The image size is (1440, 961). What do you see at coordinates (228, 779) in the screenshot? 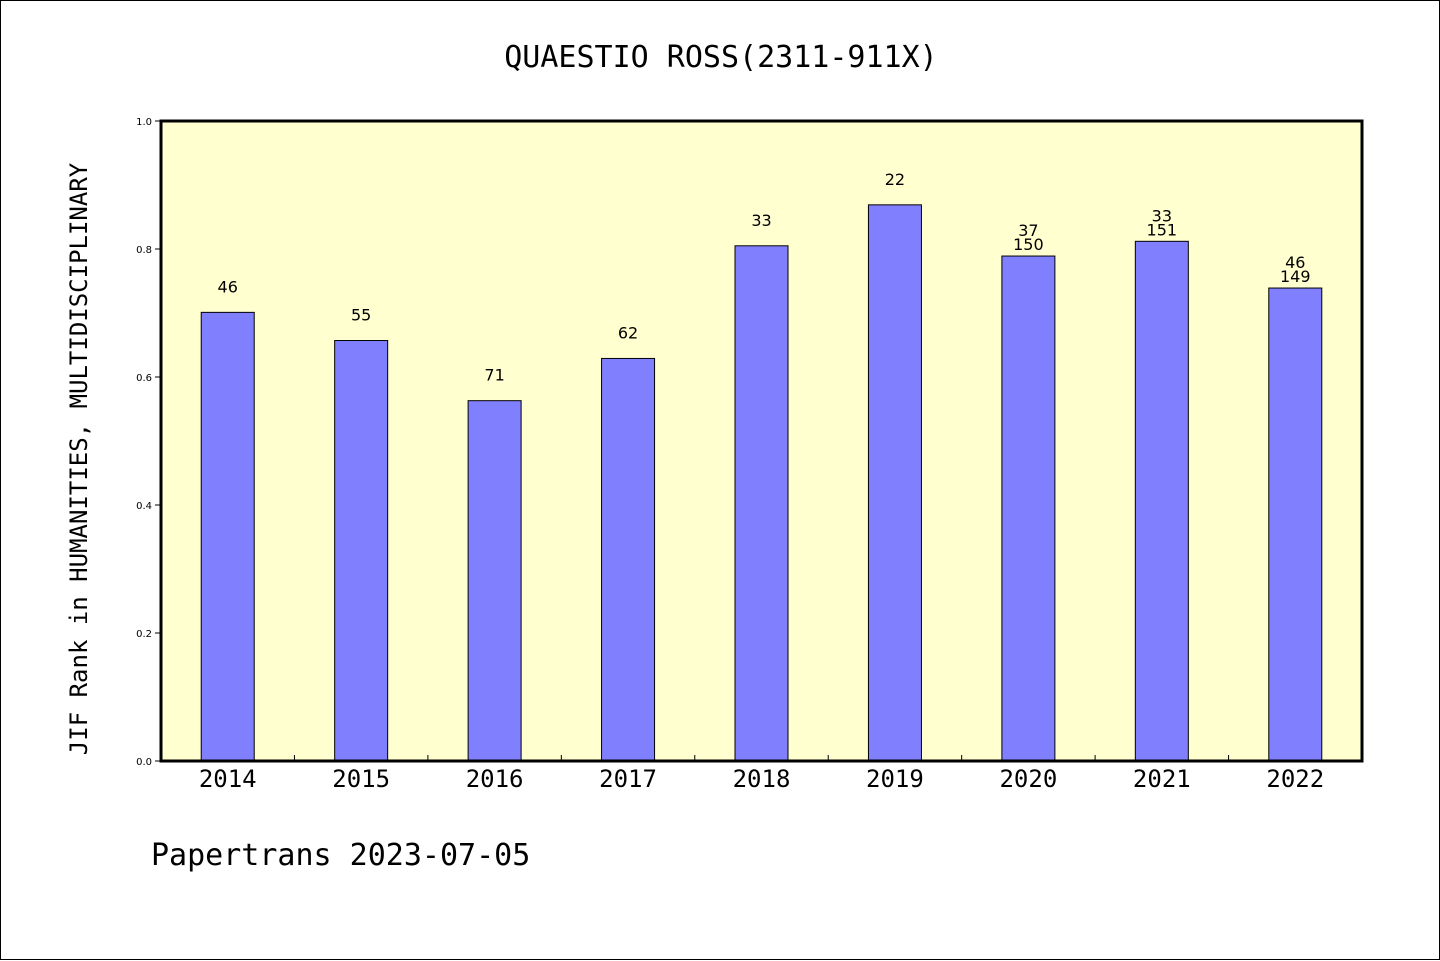
I see `x-tick-label-2014: 2014` at bounding box center [228, 779].